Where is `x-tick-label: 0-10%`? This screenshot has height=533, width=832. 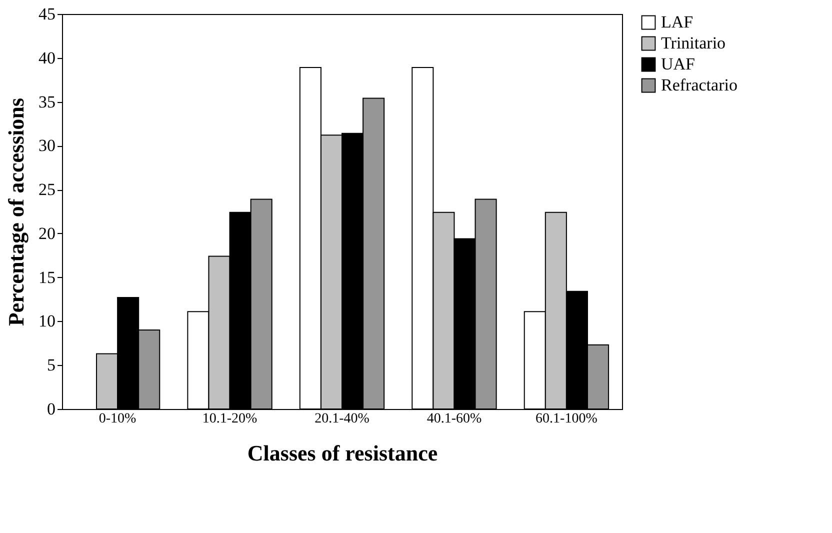
x-tick-label: 0-10% is located at coordinates (117, 419).